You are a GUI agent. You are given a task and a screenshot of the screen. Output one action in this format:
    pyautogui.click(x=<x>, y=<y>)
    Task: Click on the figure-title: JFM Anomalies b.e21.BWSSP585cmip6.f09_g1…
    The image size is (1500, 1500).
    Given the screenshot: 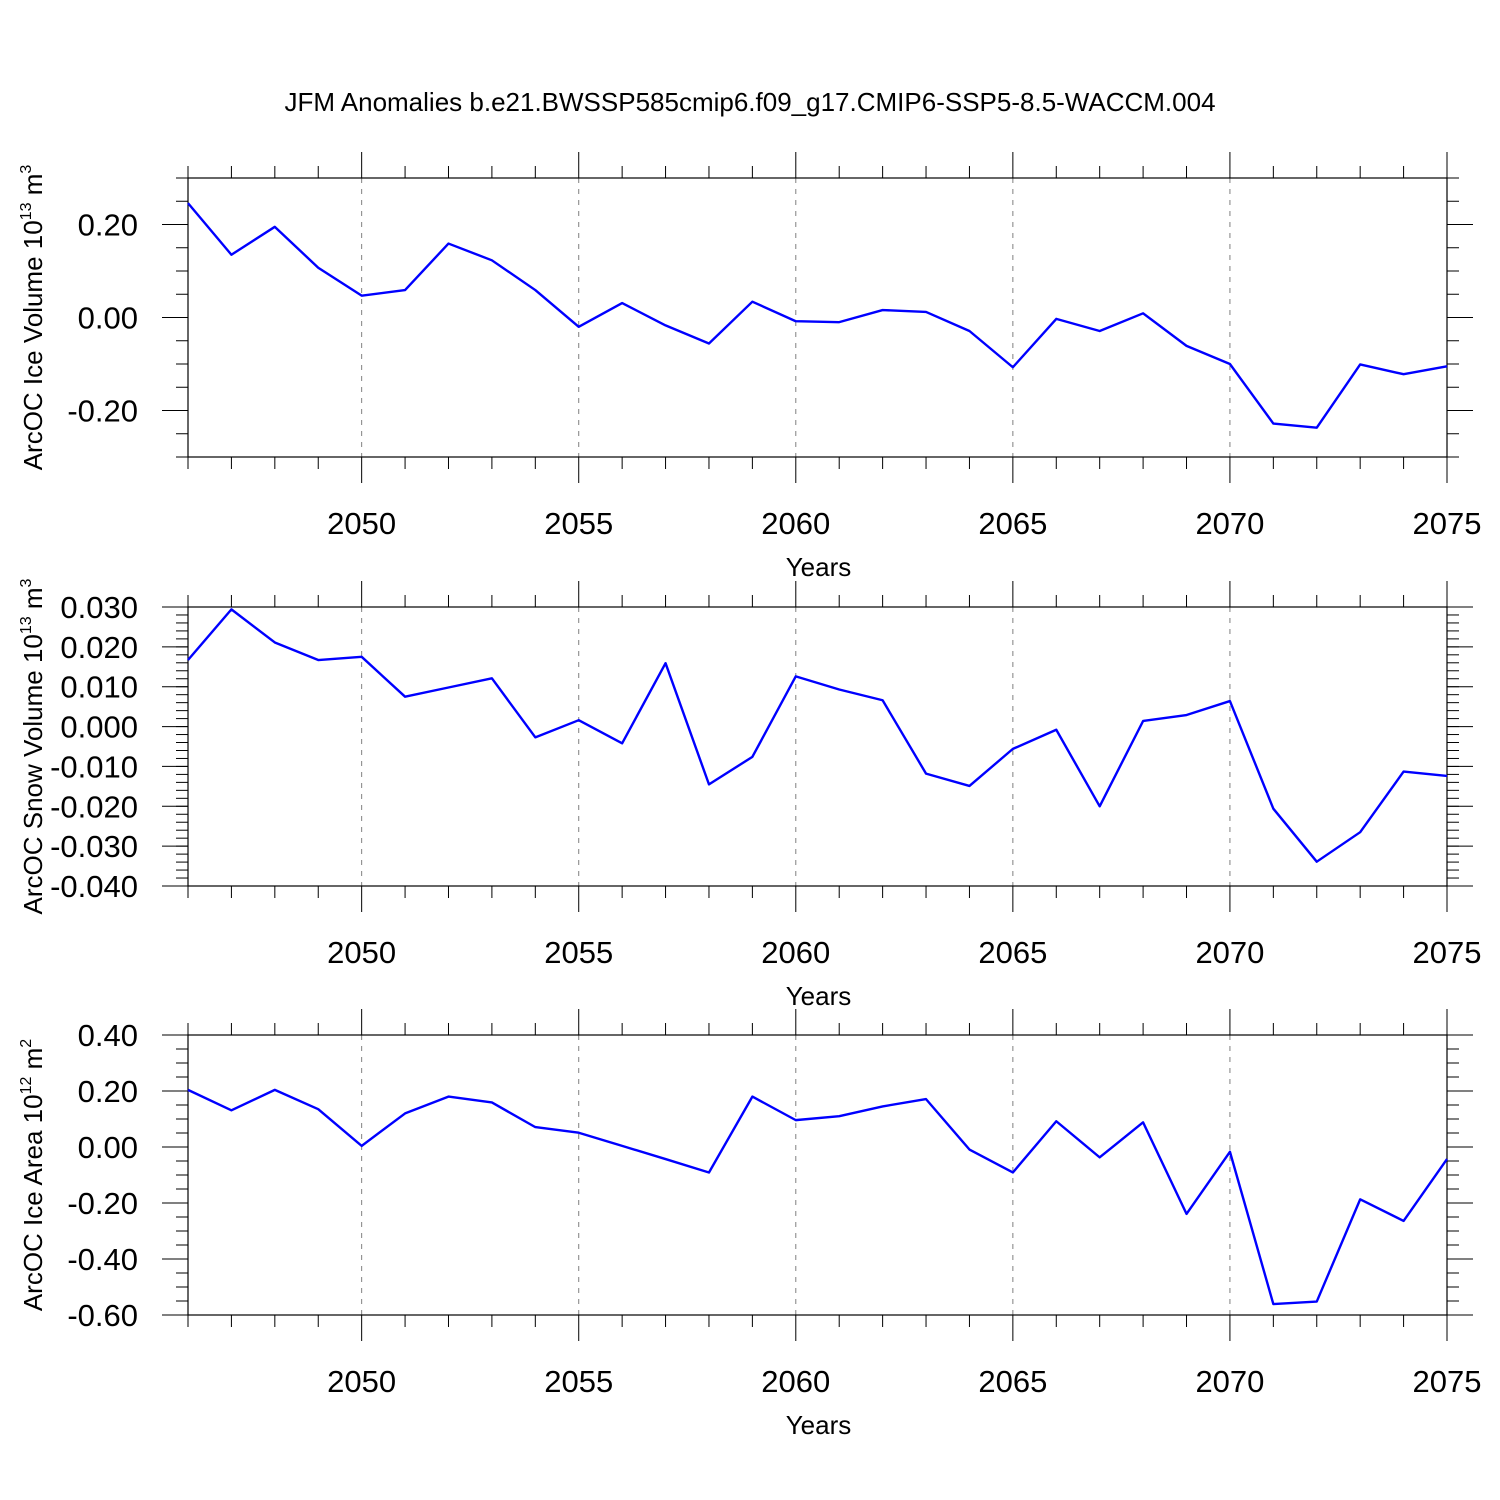 What is the action you would take?
    pyautogui.click(x=749, y=102)
    